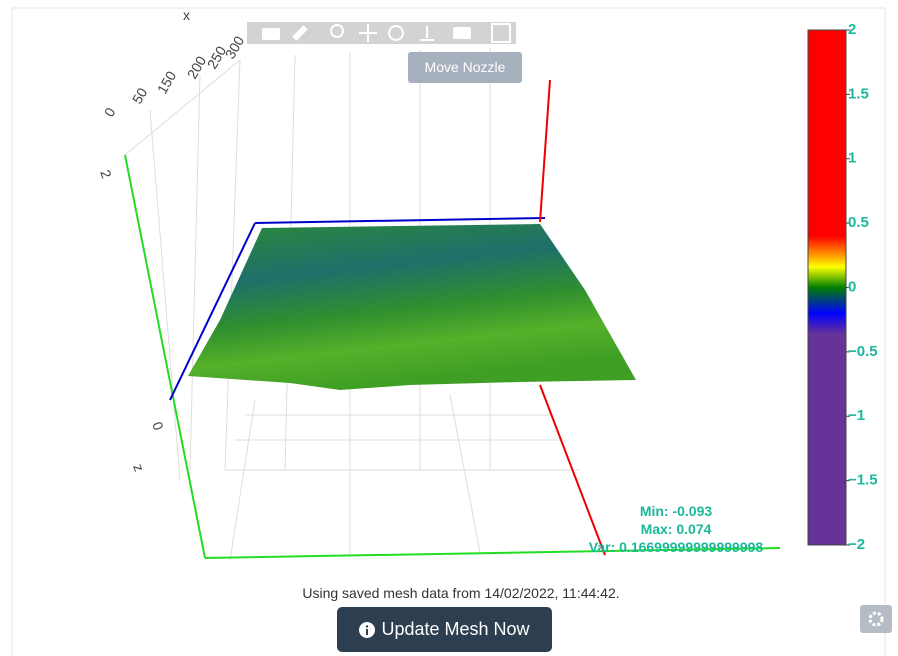  I want to click on colorbar-tick-label: −0.5, so click(863, 351).